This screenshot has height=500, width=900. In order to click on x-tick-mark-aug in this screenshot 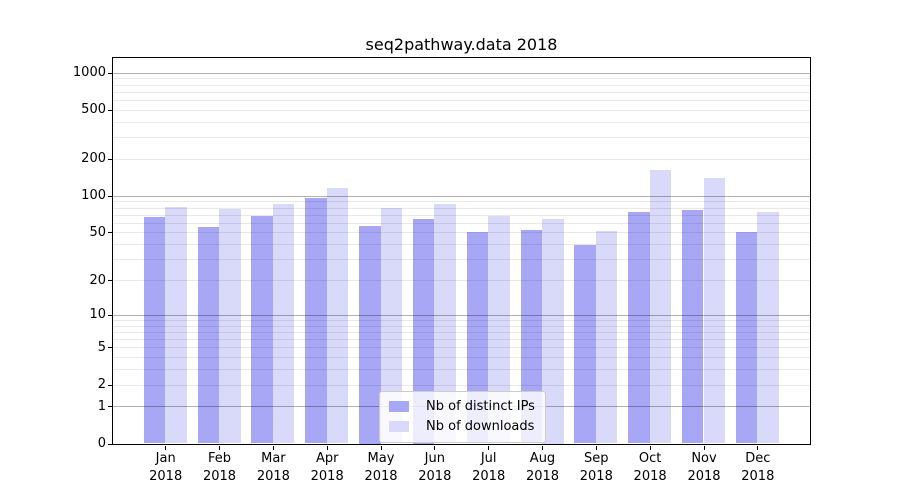, I will do `click(542, 447)`.